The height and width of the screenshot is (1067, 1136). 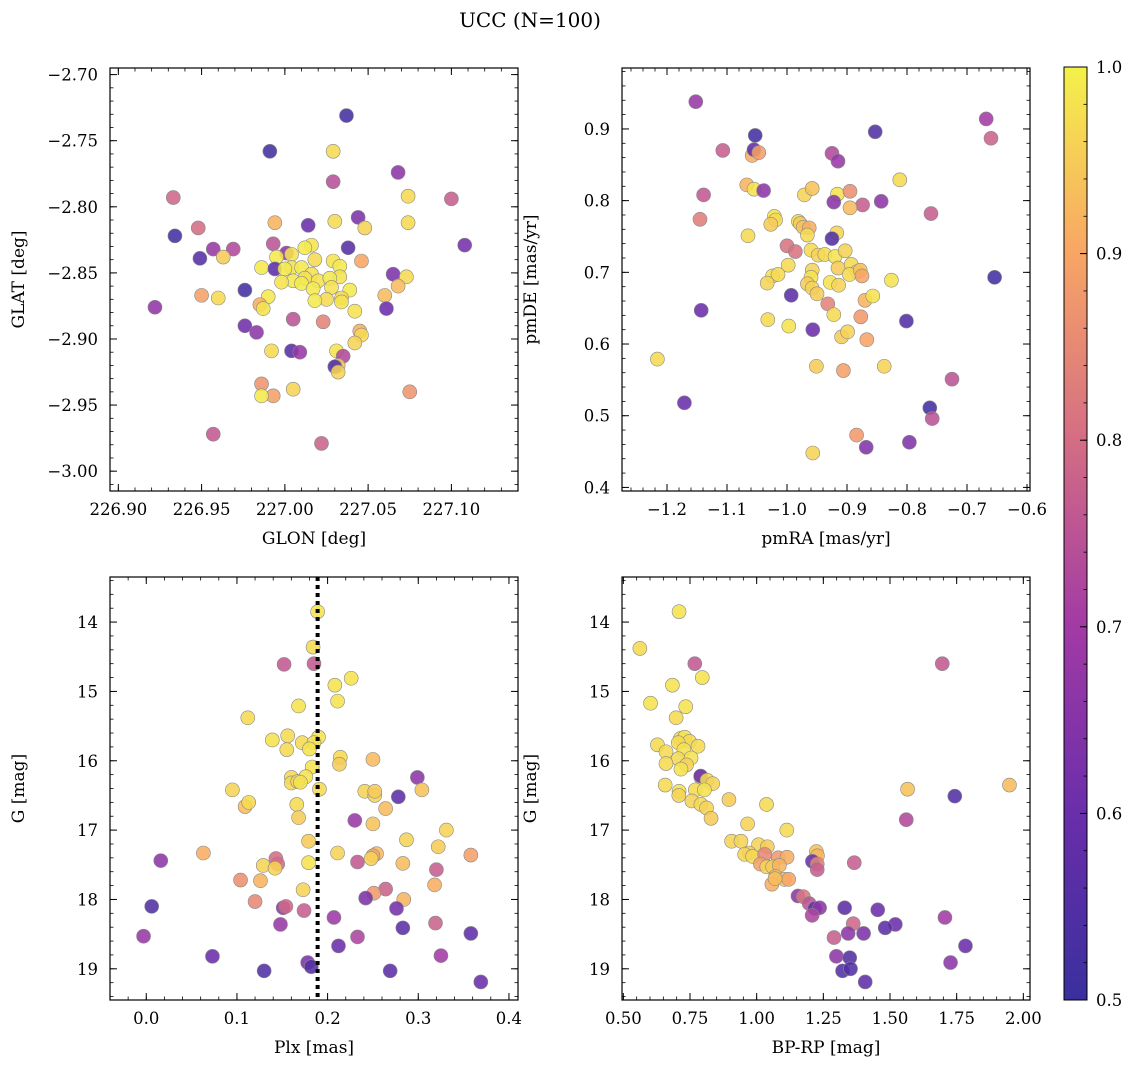 I want to click on x-tick-label: 0.0, so click(x=146, y=1018).